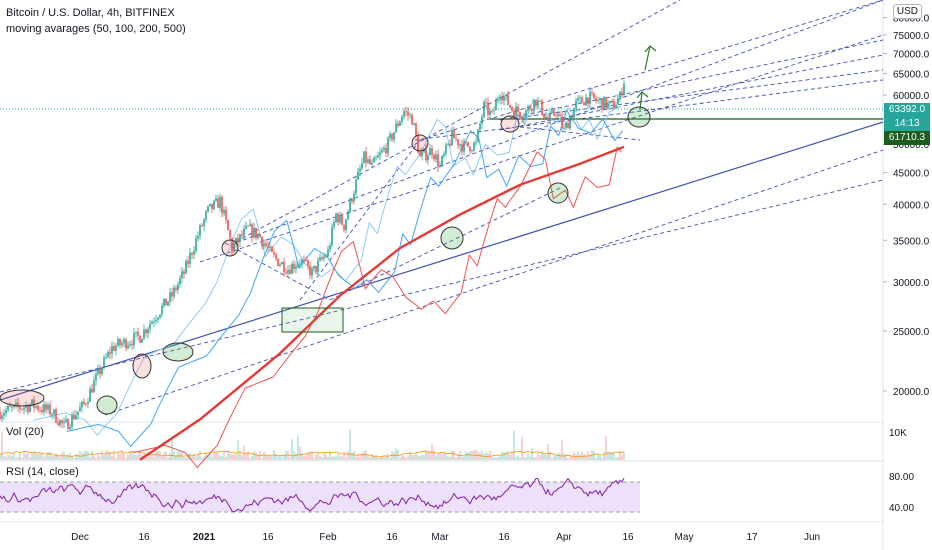 The image size is (932, 550). Describe the element at coordinates (96, 29) in the screenshot. I see `indicator-label: moving avarages (50, 100, 200, 500)` at that location.